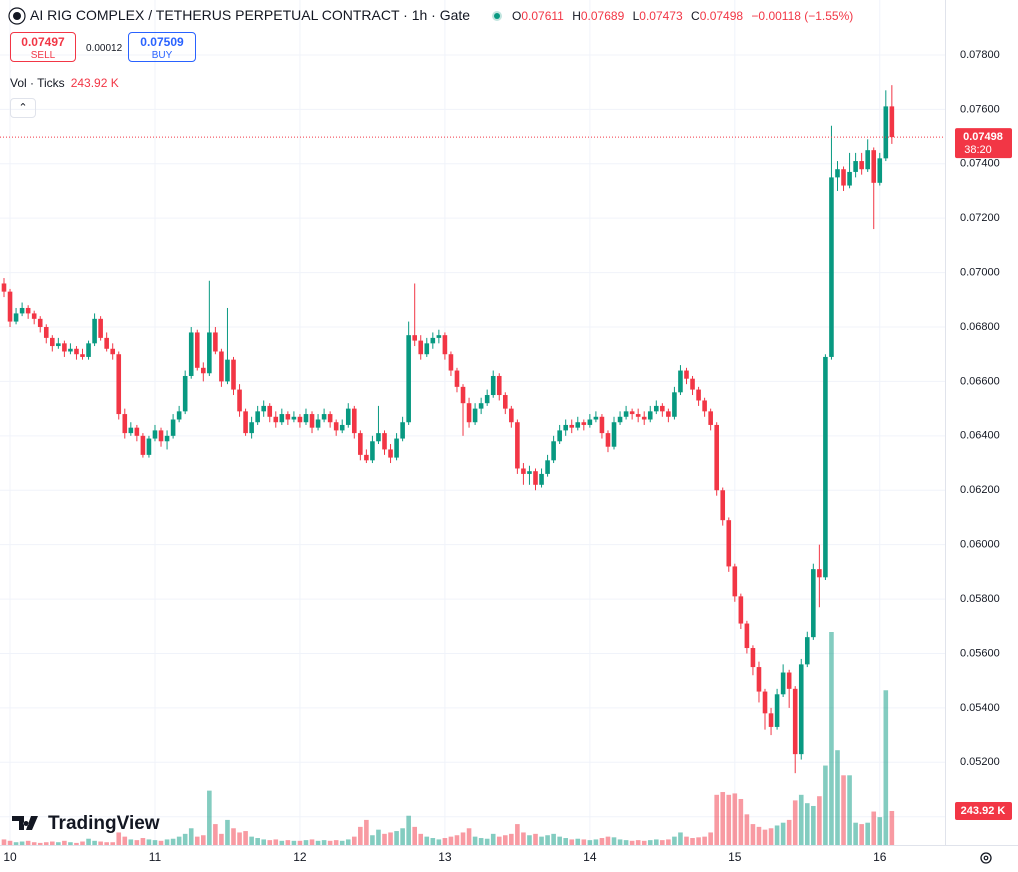  I want to click on buy-button: 0.07509 BUY, so click(162, 47).